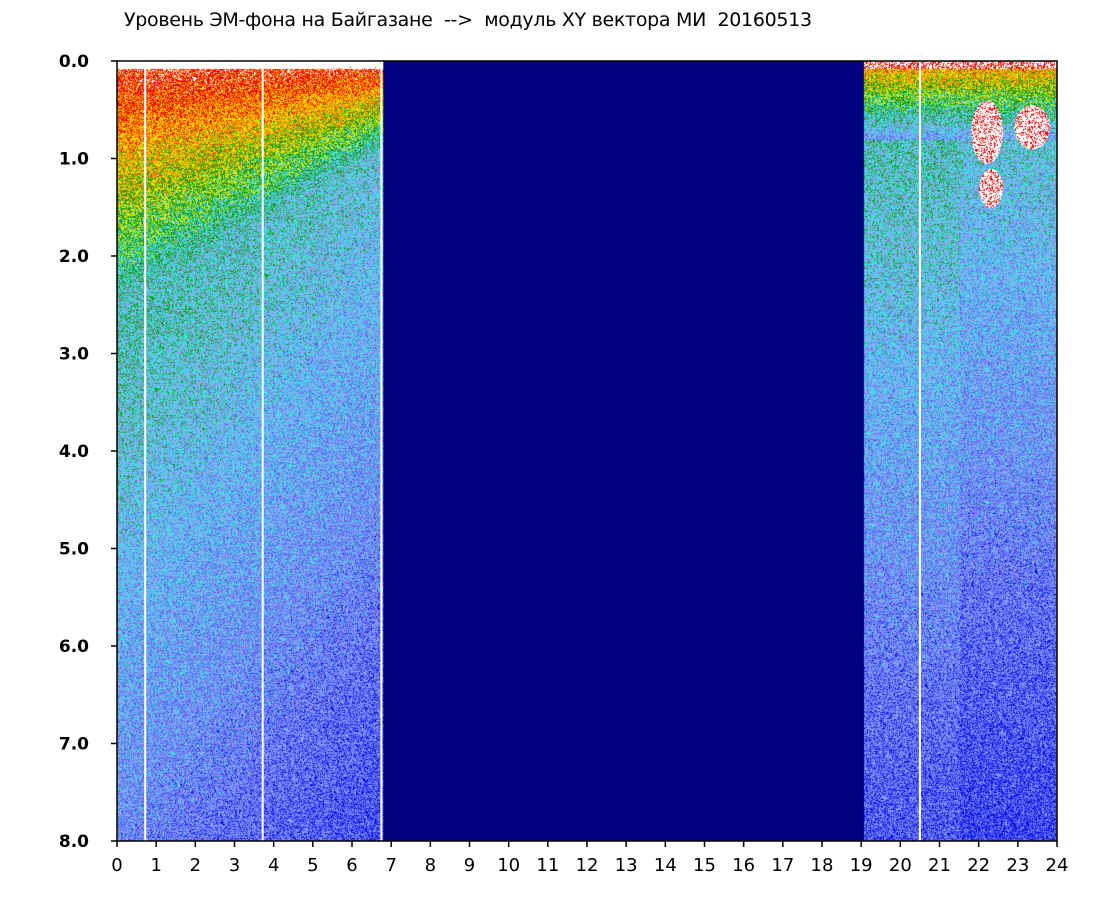 This screenshot has width=1096, height=900. I want to click on x-tick-label-18: 18, so click(822, 865).